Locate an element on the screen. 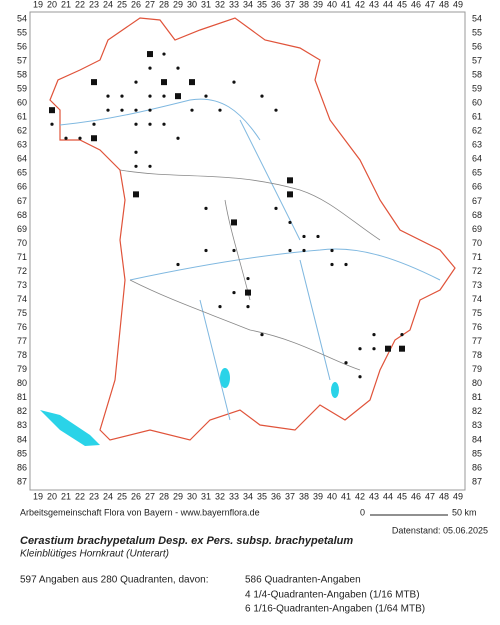 Image resolution: width=500 pixels, height=625 pixels. row-label: 77 is located at coordinates (477, 341).